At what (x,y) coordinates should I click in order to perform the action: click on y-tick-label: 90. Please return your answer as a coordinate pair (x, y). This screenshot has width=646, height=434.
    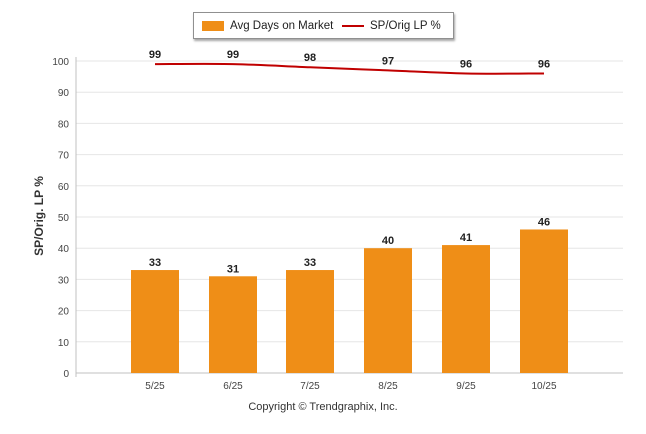
    Looking at the image, I should click on (64, 93).